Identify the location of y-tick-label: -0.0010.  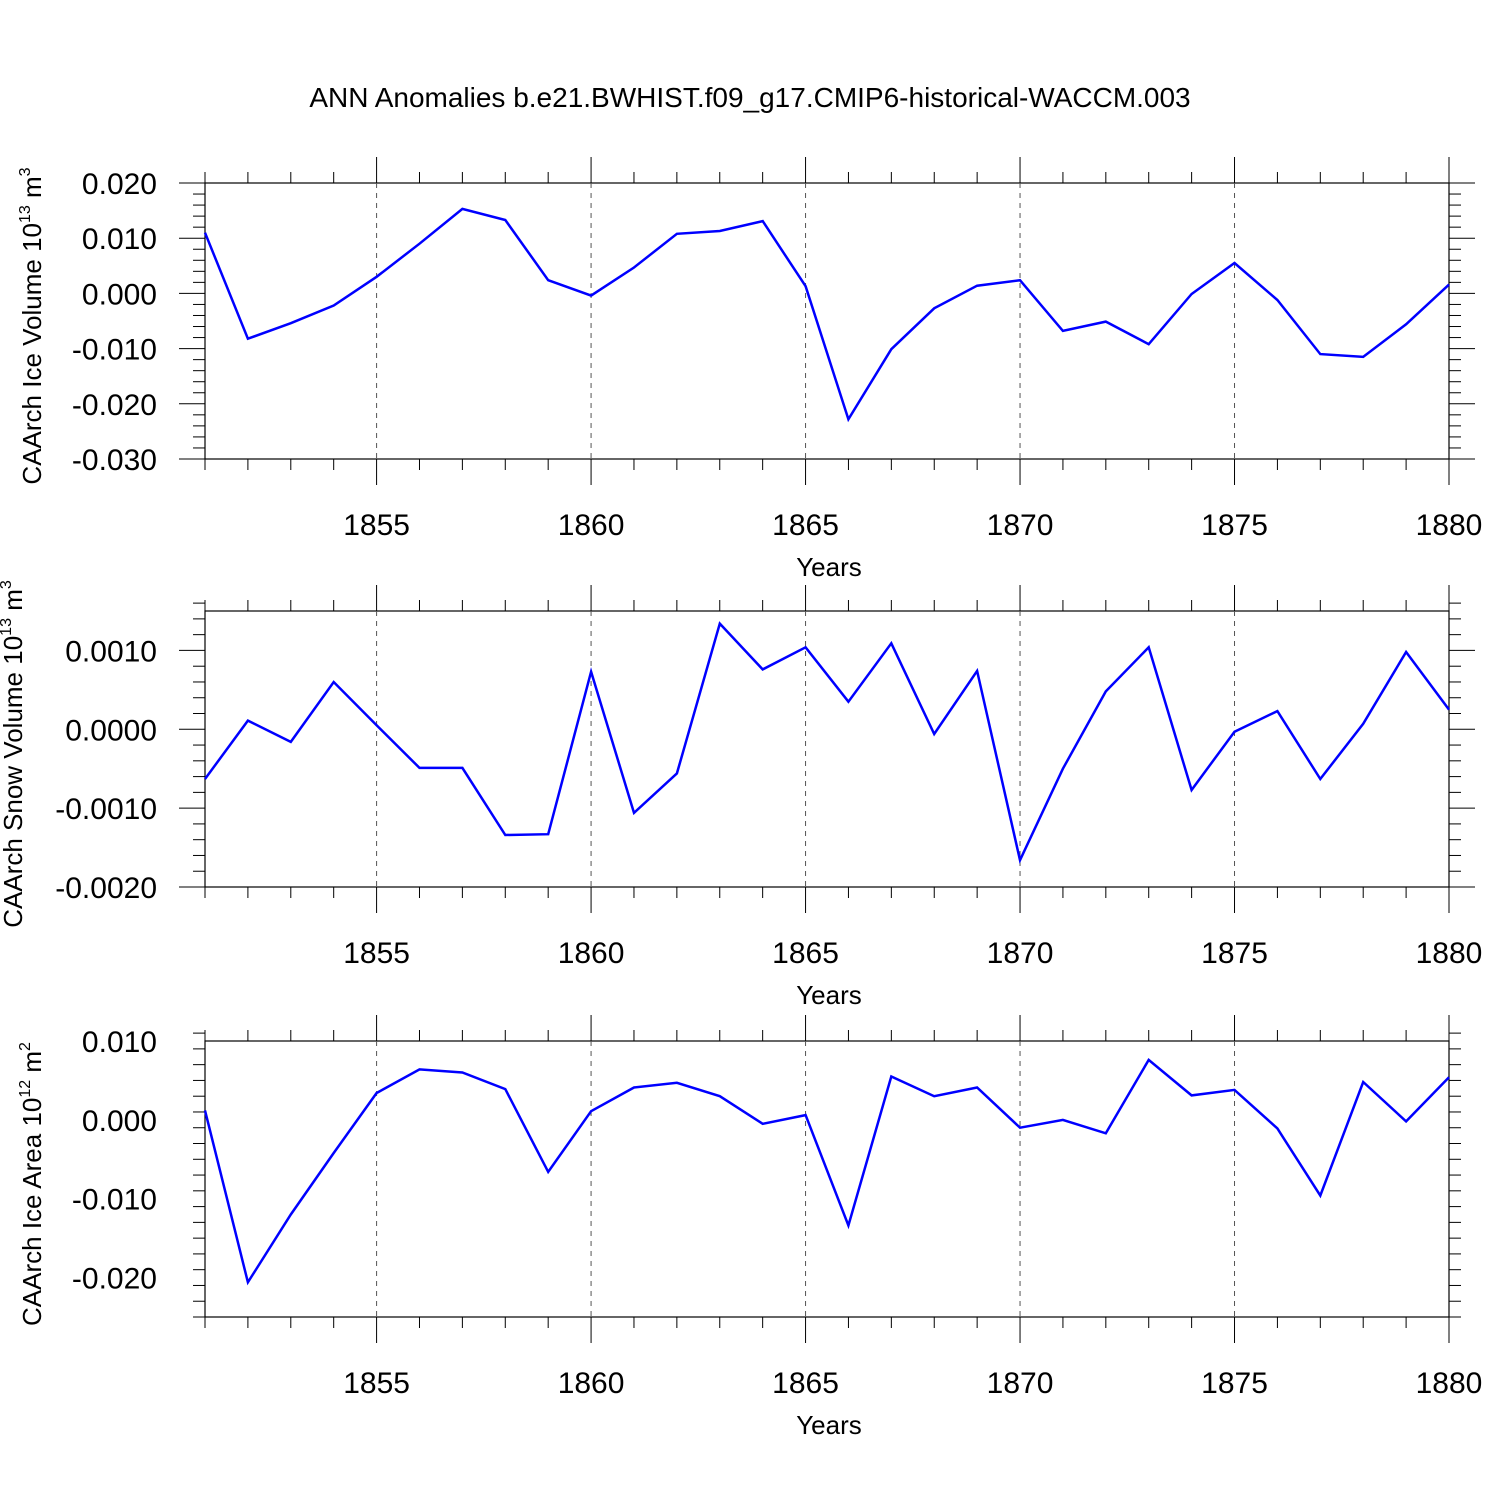
(106, 809).